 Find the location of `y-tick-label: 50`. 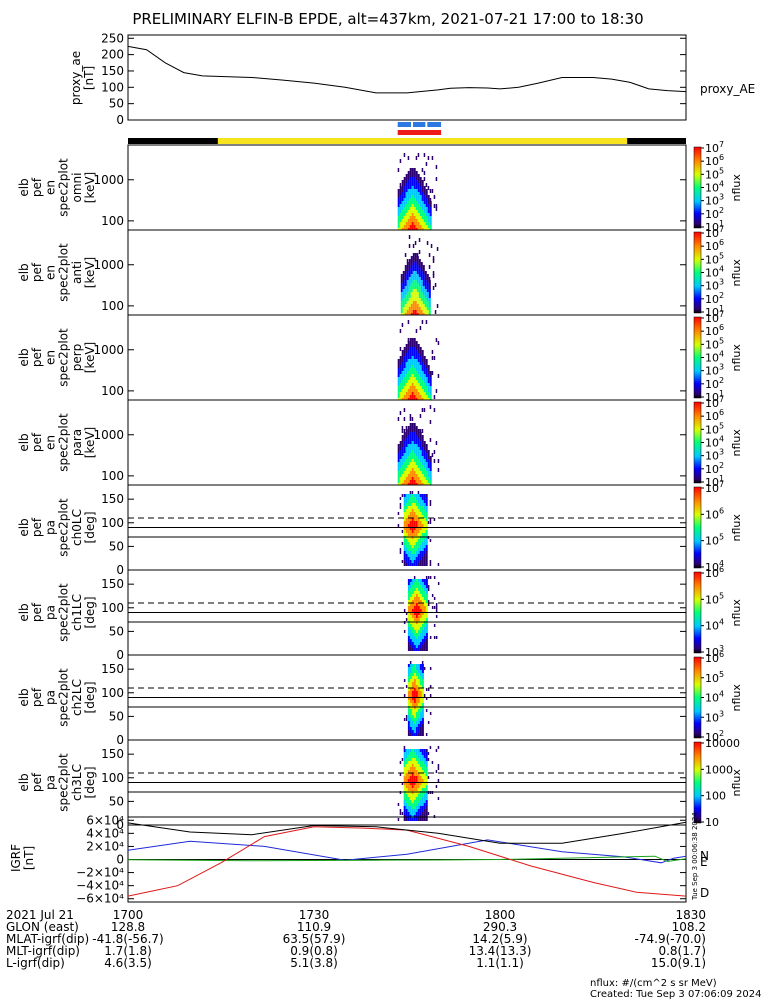

y-tick-label: 50 is located at coordinates (116, 801).